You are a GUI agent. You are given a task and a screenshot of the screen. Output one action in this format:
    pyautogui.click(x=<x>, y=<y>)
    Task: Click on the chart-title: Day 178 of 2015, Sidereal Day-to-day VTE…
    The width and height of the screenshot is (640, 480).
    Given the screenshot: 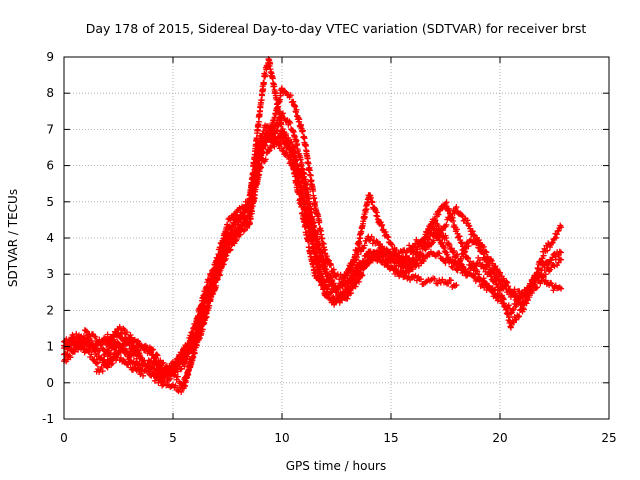 What is the action you would take?
    pyautogui.click(x=336, y=28)
    